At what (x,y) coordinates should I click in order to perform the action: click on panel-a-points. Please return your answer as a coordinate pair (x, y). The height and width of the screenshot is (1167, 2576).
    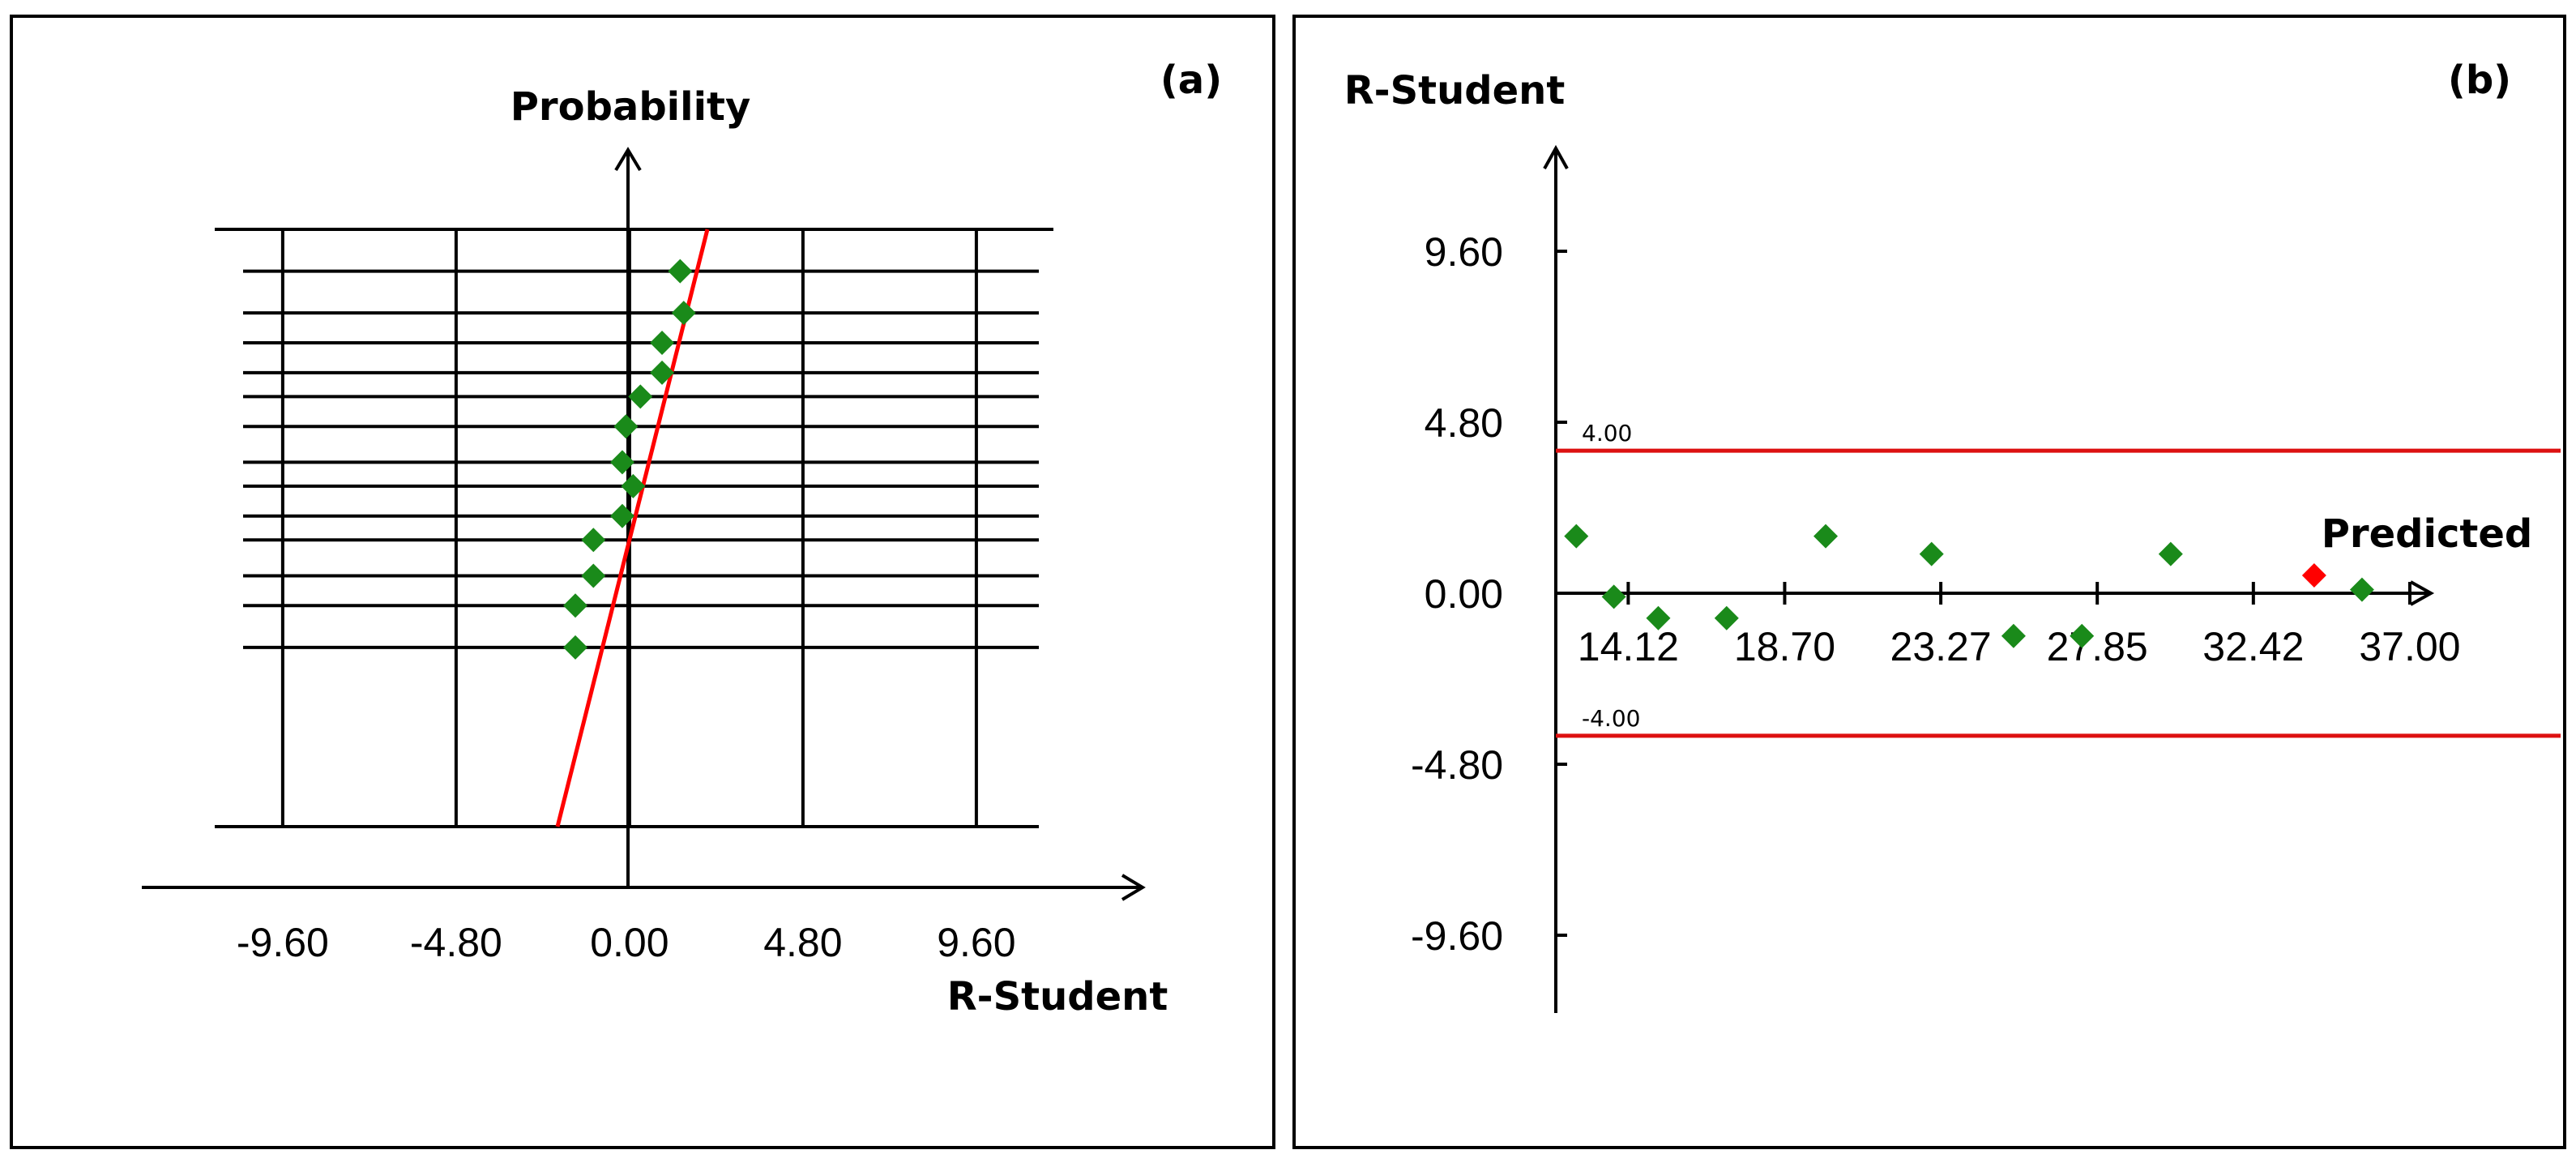
    Looking at the image, I should click on (629, 460).